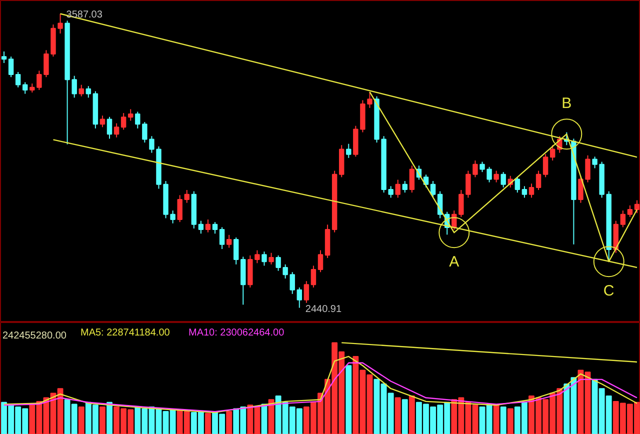 Image resolution: width=640 pixels, height=434 pixels. I want to click on annotation: B, so click(567, 103).